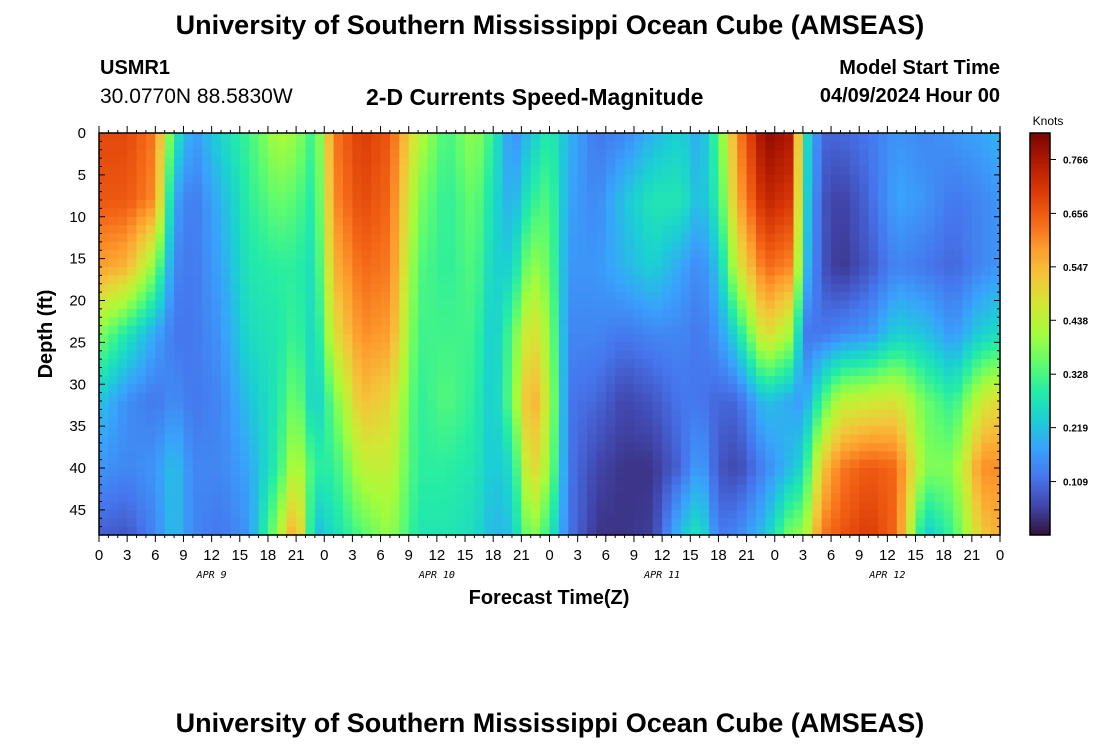  Describe the element at coordinates (77, 426) in the screenshot. I see `y-tick-label: 35` at that location.